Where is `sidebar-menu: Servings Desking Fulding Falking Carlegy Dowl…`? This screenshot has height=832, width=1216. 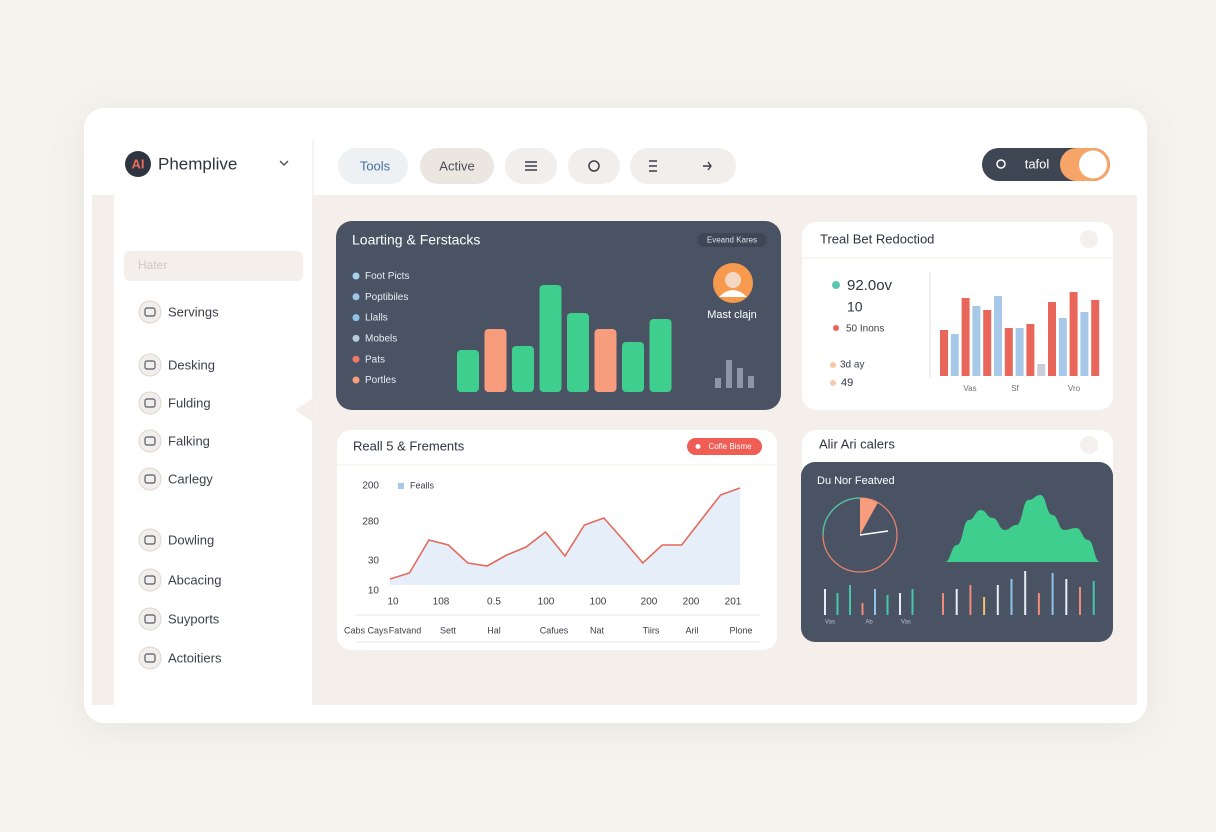 sidebar-menu: Servings Desking Fulding Falking Carlegy Dowl… is located at coordinates (180, 485).